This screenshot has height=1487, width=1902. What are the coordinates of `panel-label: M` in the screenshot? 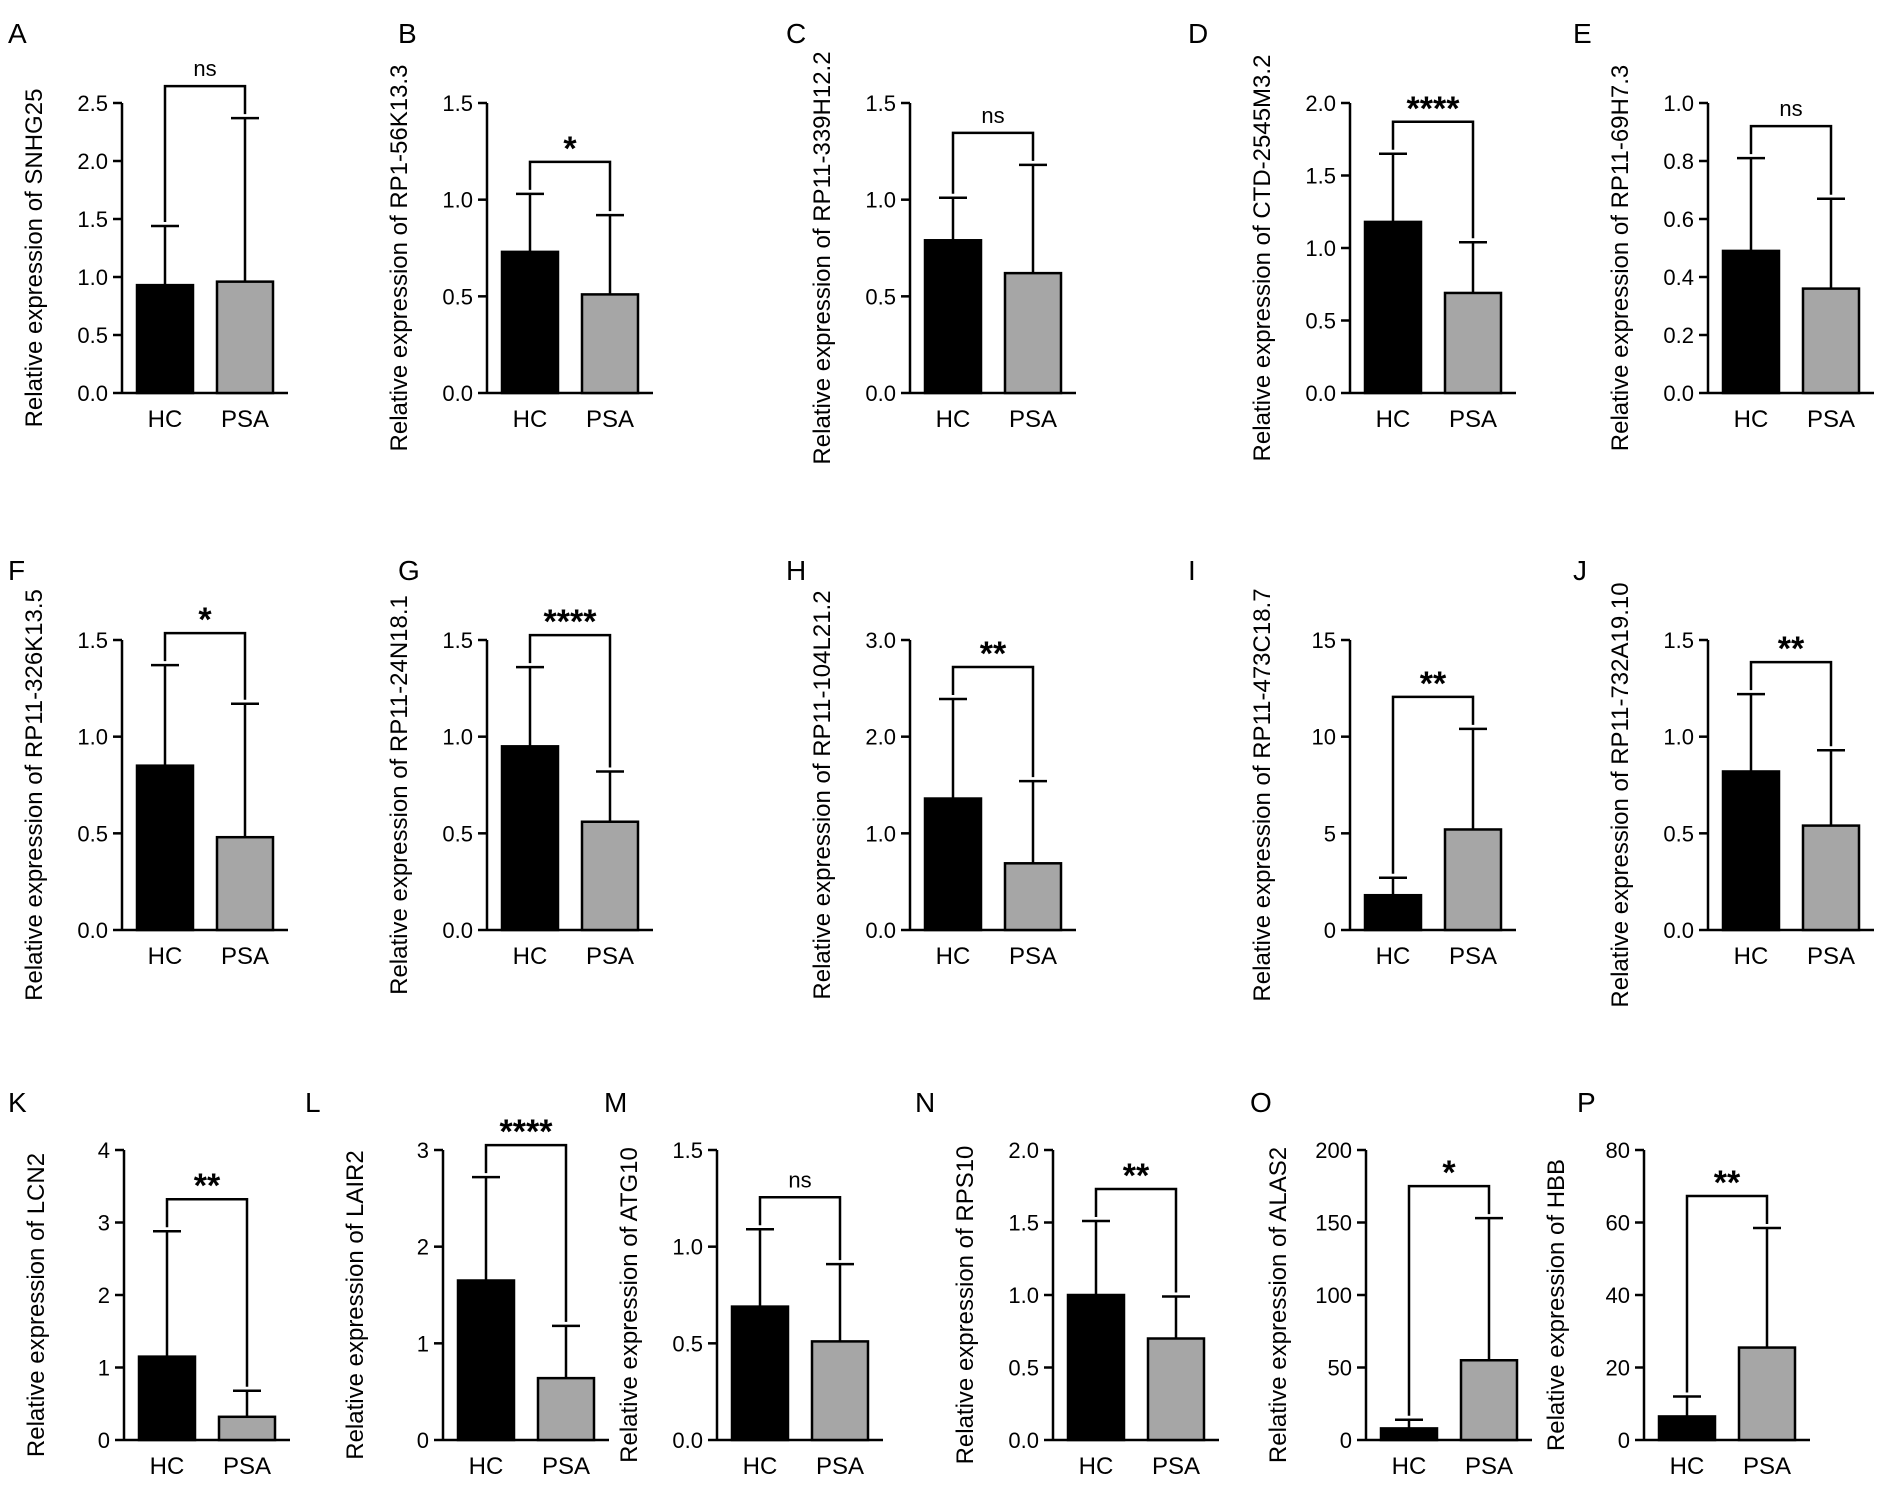 It's located at (615, 1102).